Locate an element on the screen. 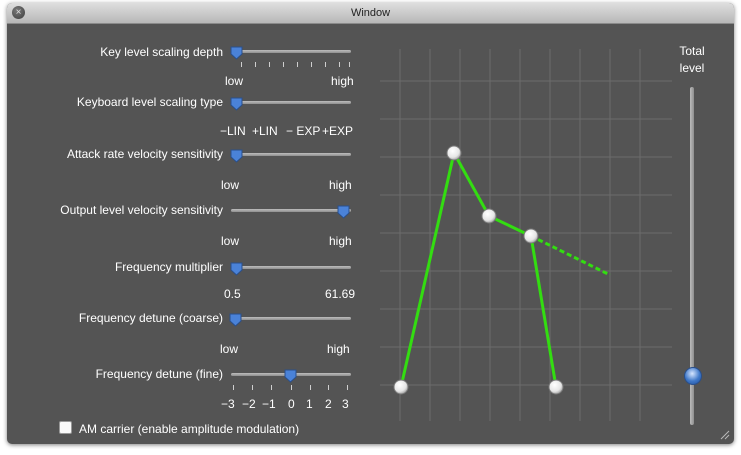 This screenshot has height=455, width=741. key-level-scaling-depth-label: Key level scaling depth is located at coordinates (161, 52).